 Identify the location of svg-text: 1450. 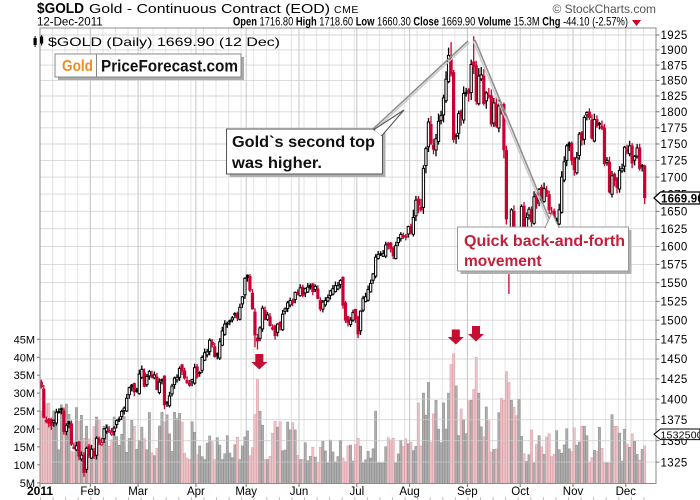
(674, 360).